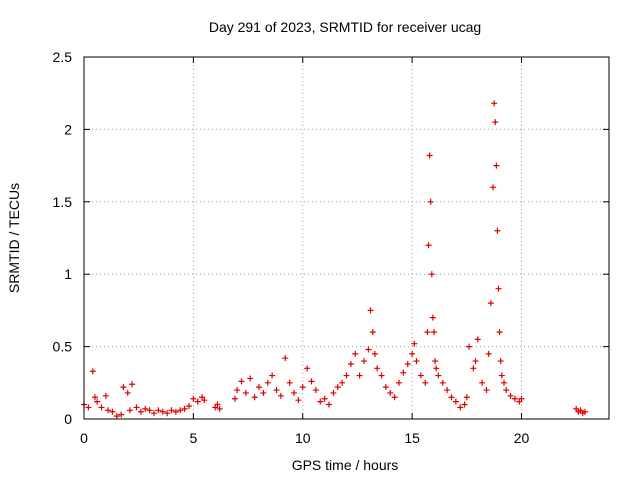 This screenshot has height=480, width=640. What do you see at coordinates (63, 347) in the screenshot?
I see `y-tick-label: 0.5` at bounding box center [63, 347].